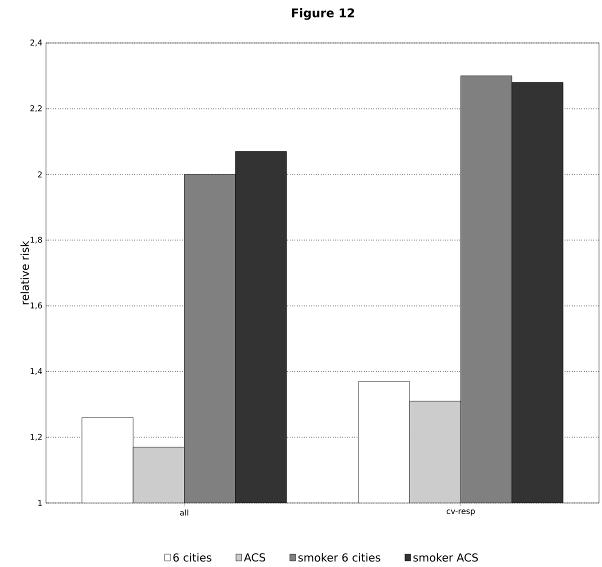  What do you see at coordinates (445, 557) in the screenshot?
I see `legend-label: smoker ACS` at bounding box center [445, 557].